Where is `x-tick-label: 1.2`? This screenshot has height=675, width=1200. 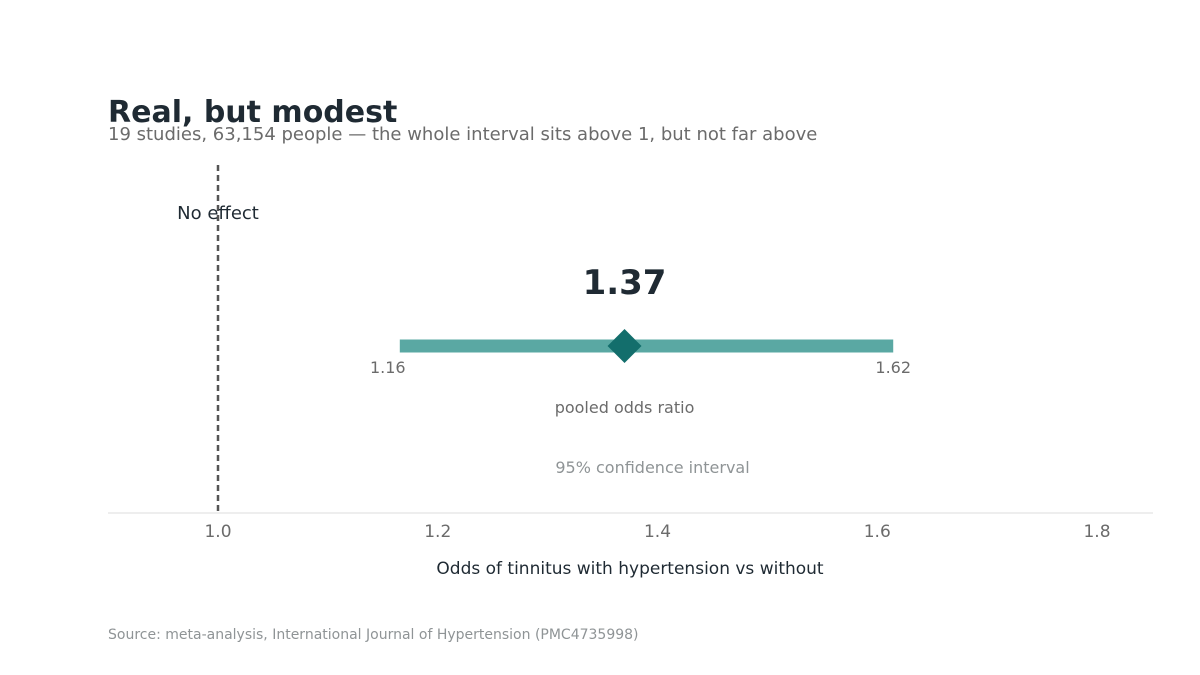 x-tick-label: 1.2 is located at coordinates (437, 532).